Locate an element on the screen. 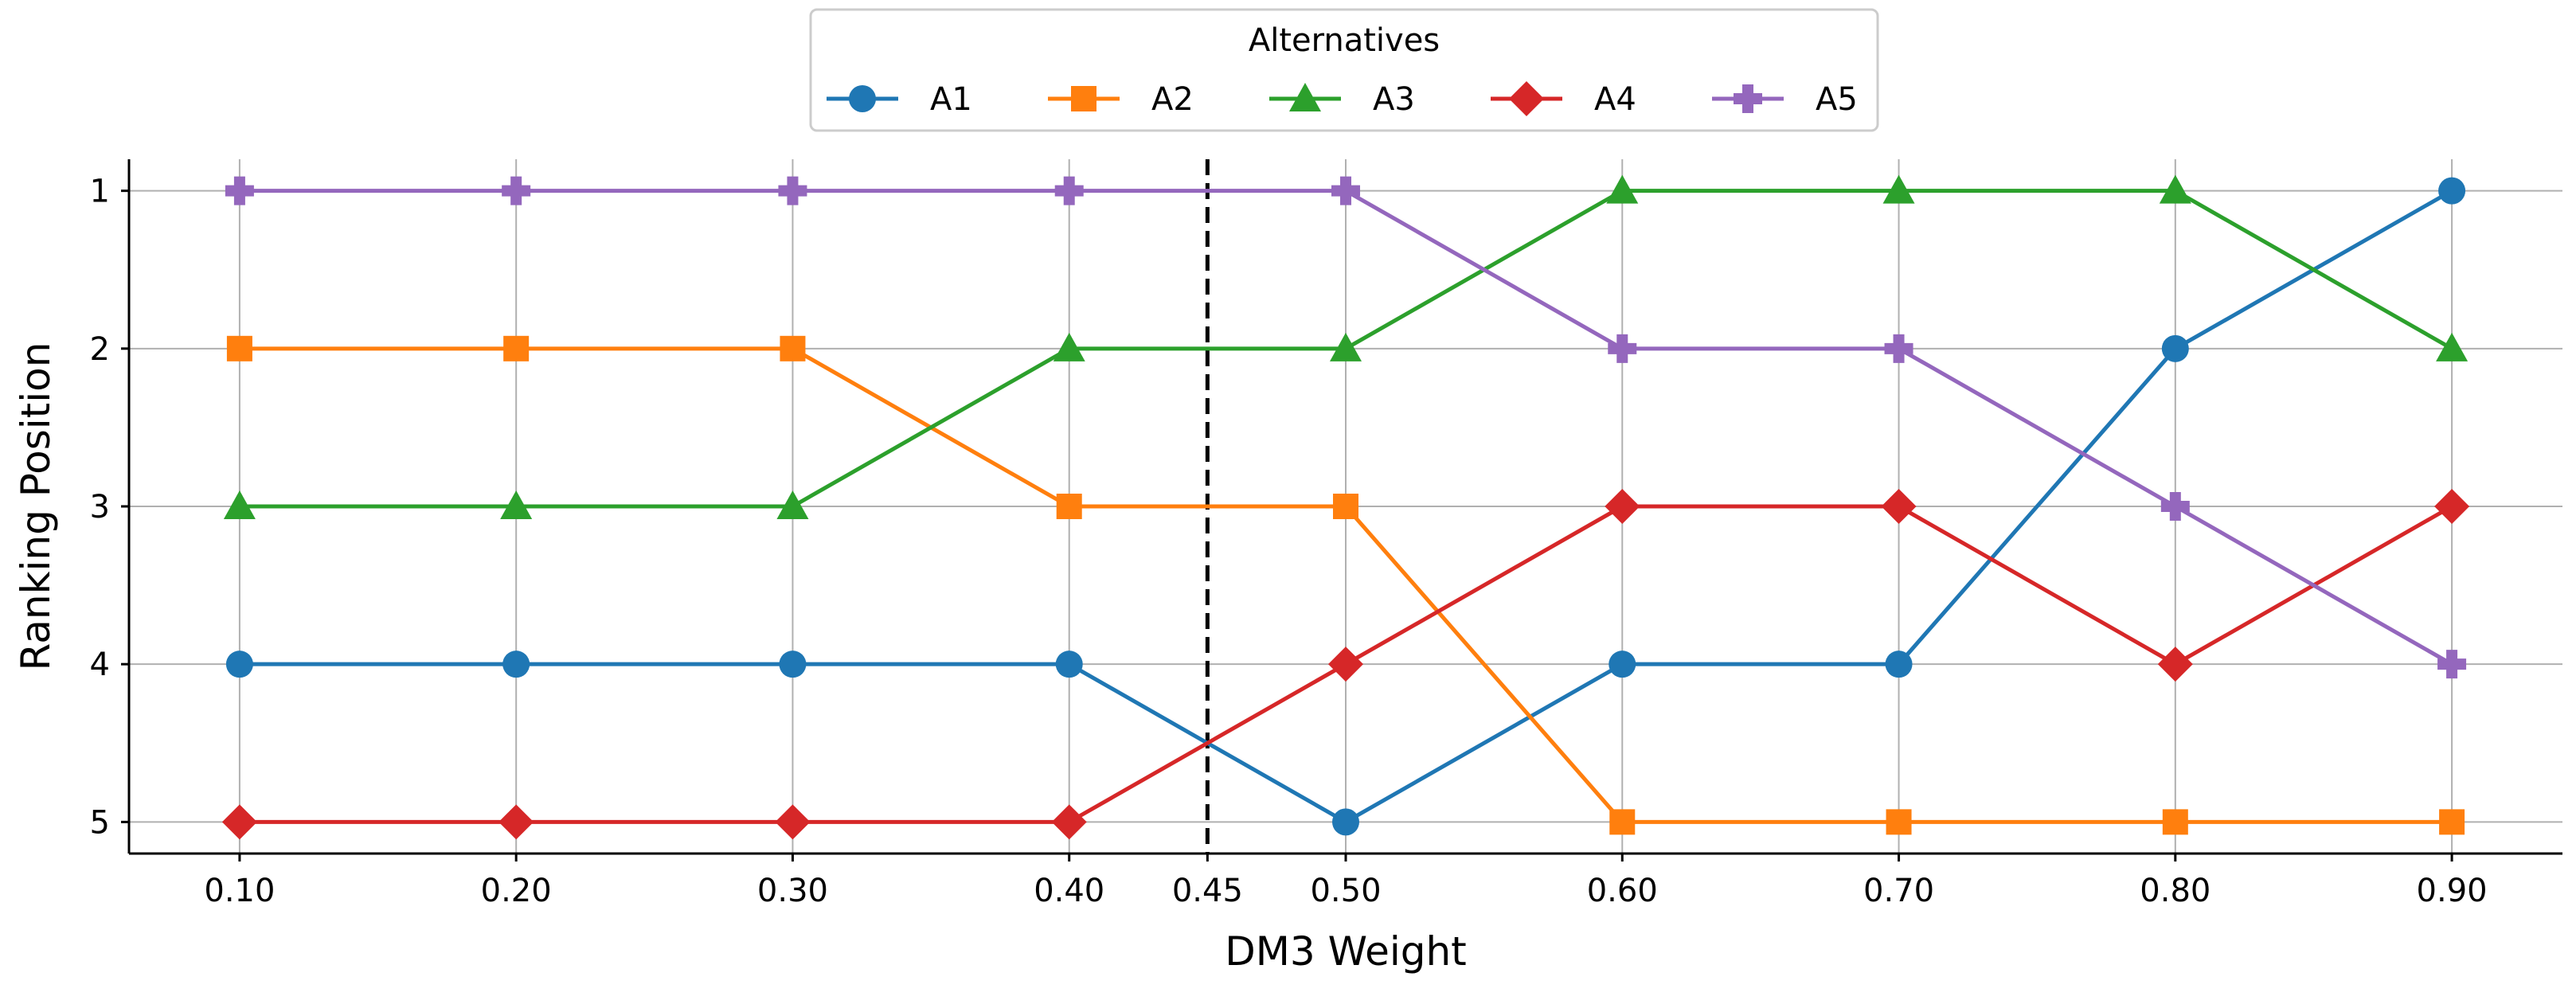  x-tick-label: 0.10 is located at coordinates (239, 891).